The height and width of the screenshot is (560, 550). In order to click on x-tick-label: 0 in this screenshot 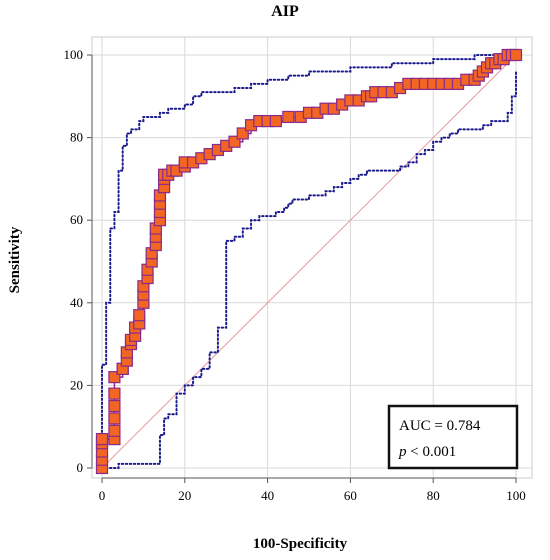, I will do `click(102, 495)`.